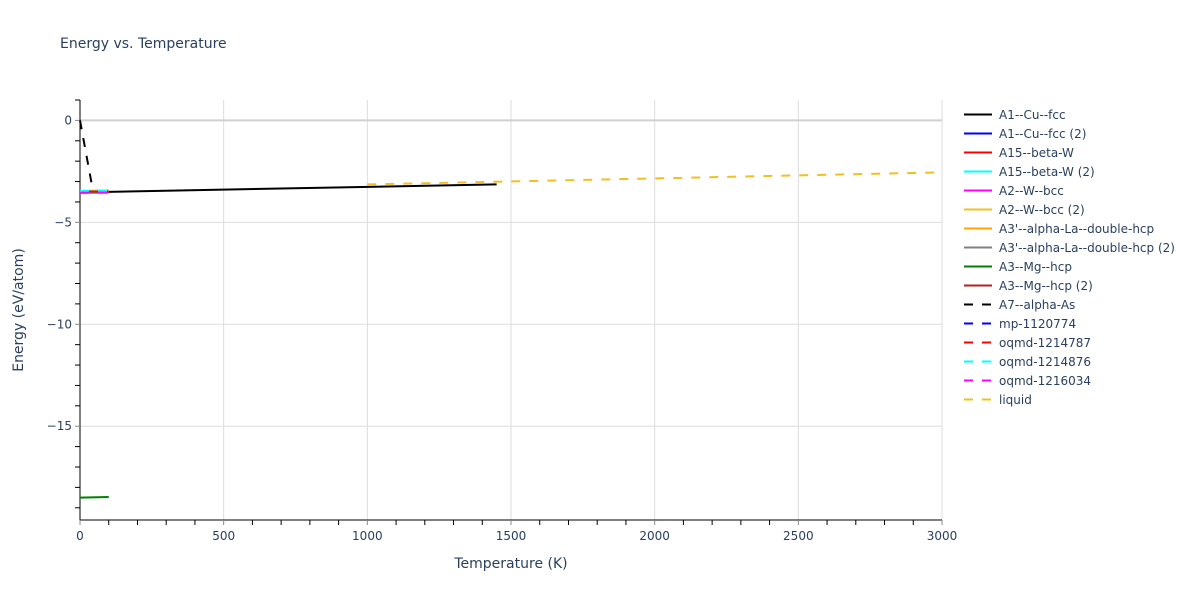 This screenshot has width=1200, height=600. I want to click on series-a3-mg-hcp, so click(94, 497).